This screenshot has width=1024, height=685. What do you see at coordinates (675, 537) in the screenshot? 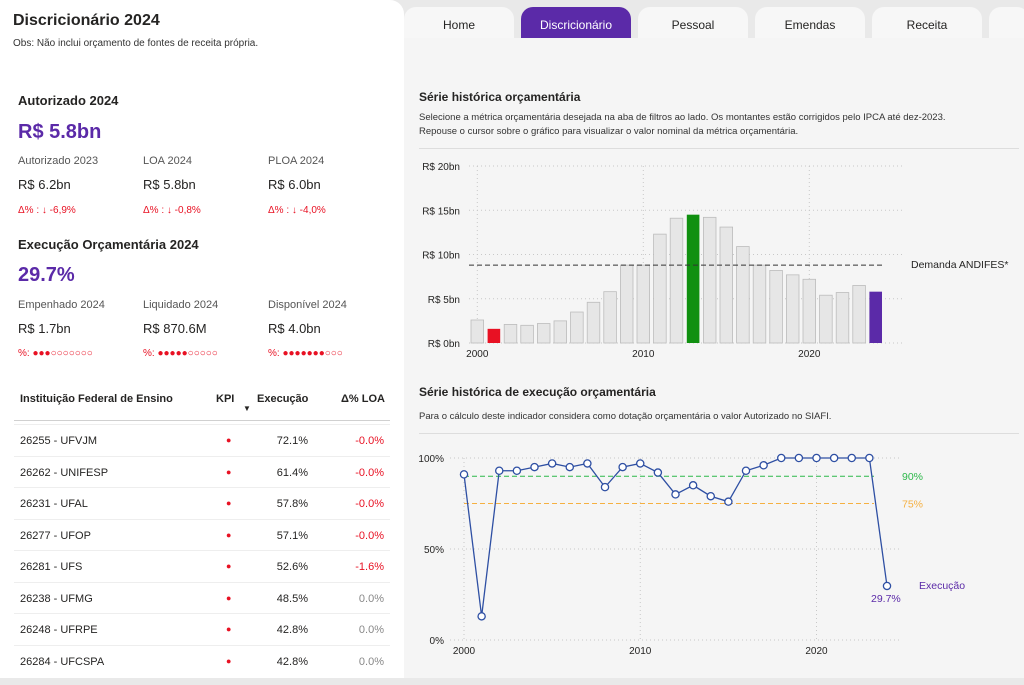
I see `series-line` at bounding box center [675, 537].